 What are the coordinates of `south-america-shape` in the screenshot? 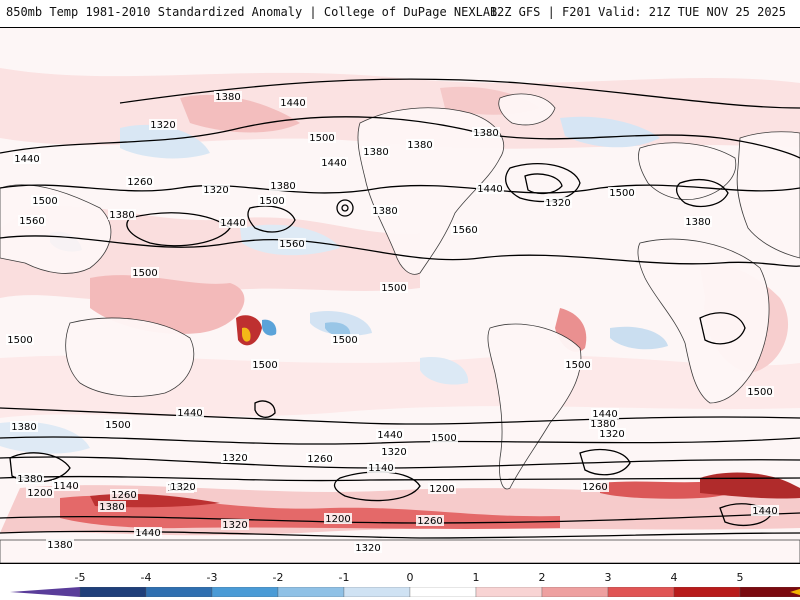 It's located at (534, 406).